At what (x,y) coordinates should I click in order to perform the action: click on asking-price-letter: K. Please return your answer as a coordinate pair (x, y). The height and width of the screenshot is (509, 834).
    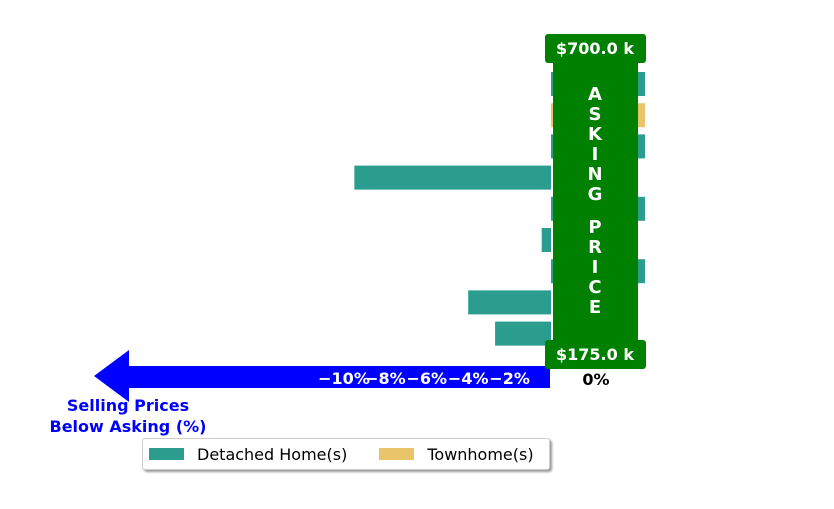
    Looking at the image, I should click on (595, 134).